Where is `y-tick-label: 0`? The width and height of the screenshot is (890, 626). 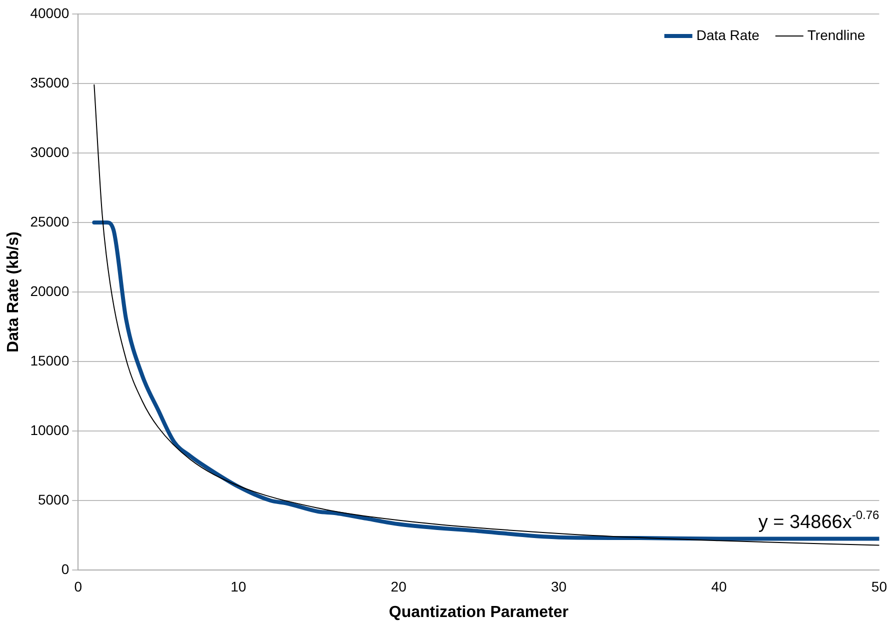 y-tick-label: 0 is located at coordinates (65, 568).